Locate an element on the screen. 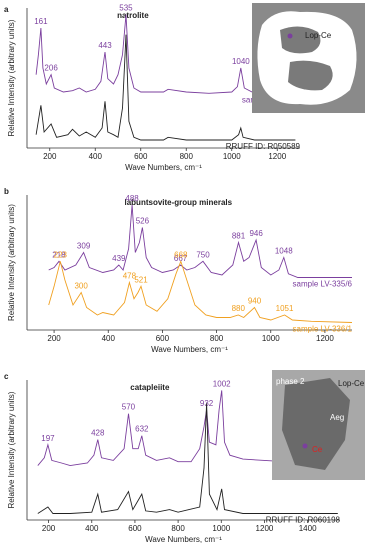 The width and height of the screenshot is (371, 550). inset-c: phase 2 Lop-Ce Aeg Ce is located at coordinates (318, 425).